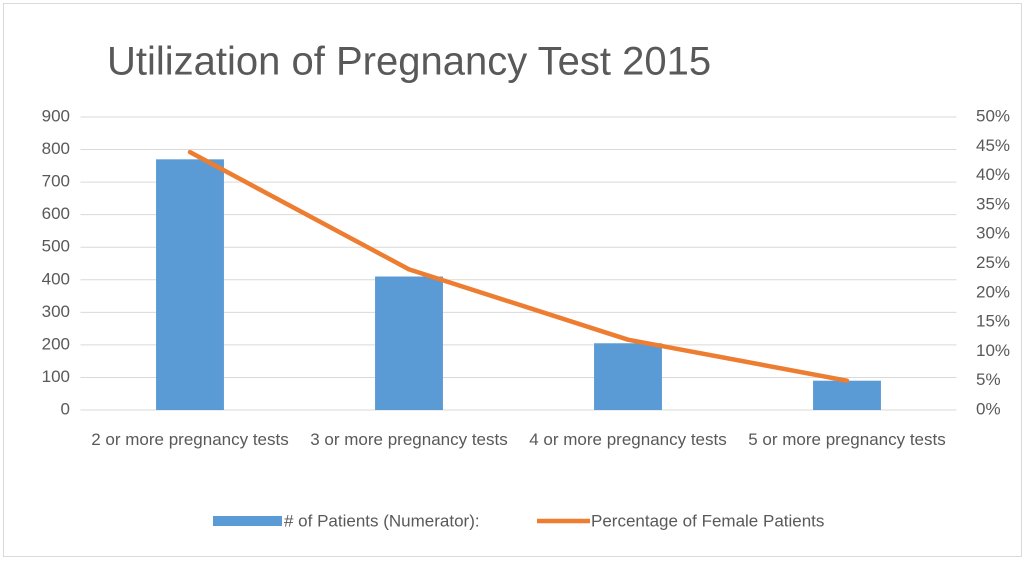 Image resolution: width=1027 pixels, height=562 pixels. I want to click on y-tick-label: 900, so click(56, 115).